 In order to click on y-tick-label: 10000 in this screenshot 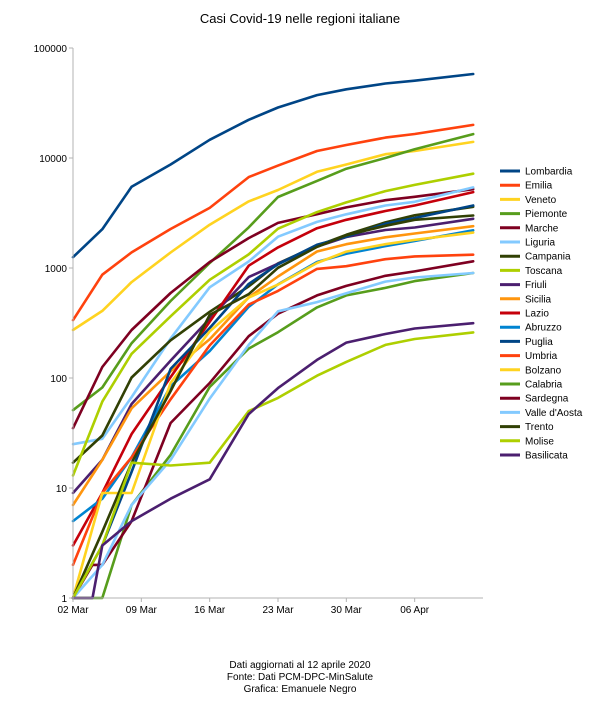, I will do `click(53, 159)`.